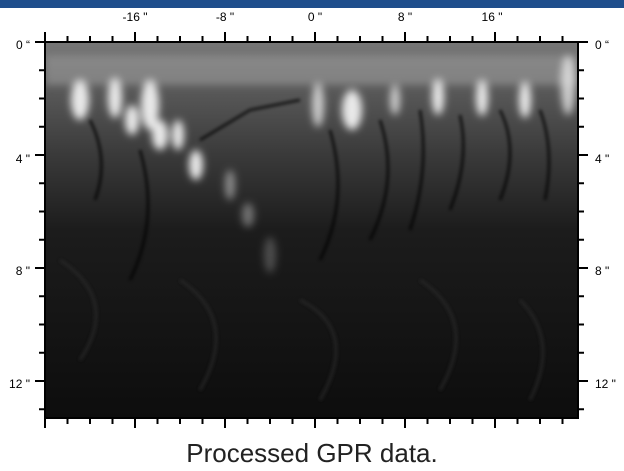 This screenshot has width=624, height=471. I want to click on top-bar, so click(312, 4).